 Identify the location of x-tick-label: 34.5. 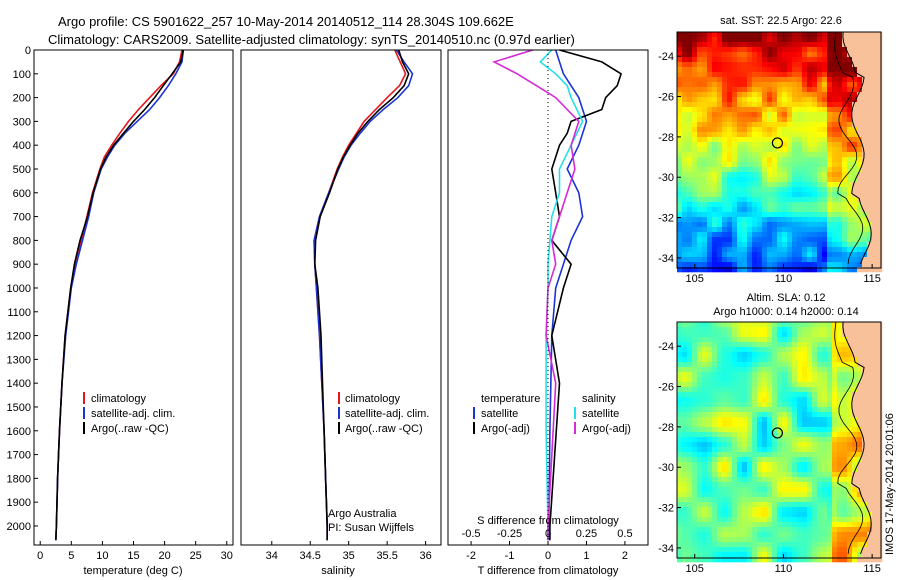
(310, 556).